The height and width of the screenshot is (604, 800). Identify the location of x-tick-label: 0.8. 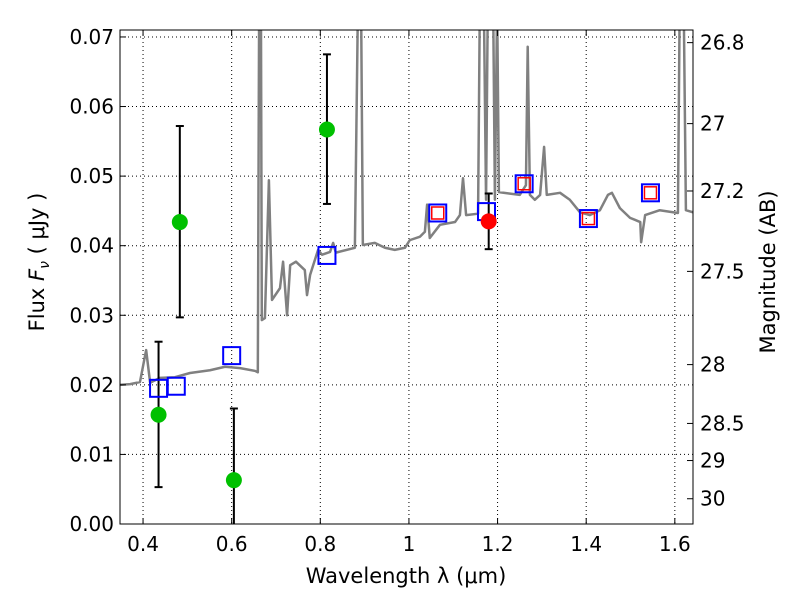
(320, 544).